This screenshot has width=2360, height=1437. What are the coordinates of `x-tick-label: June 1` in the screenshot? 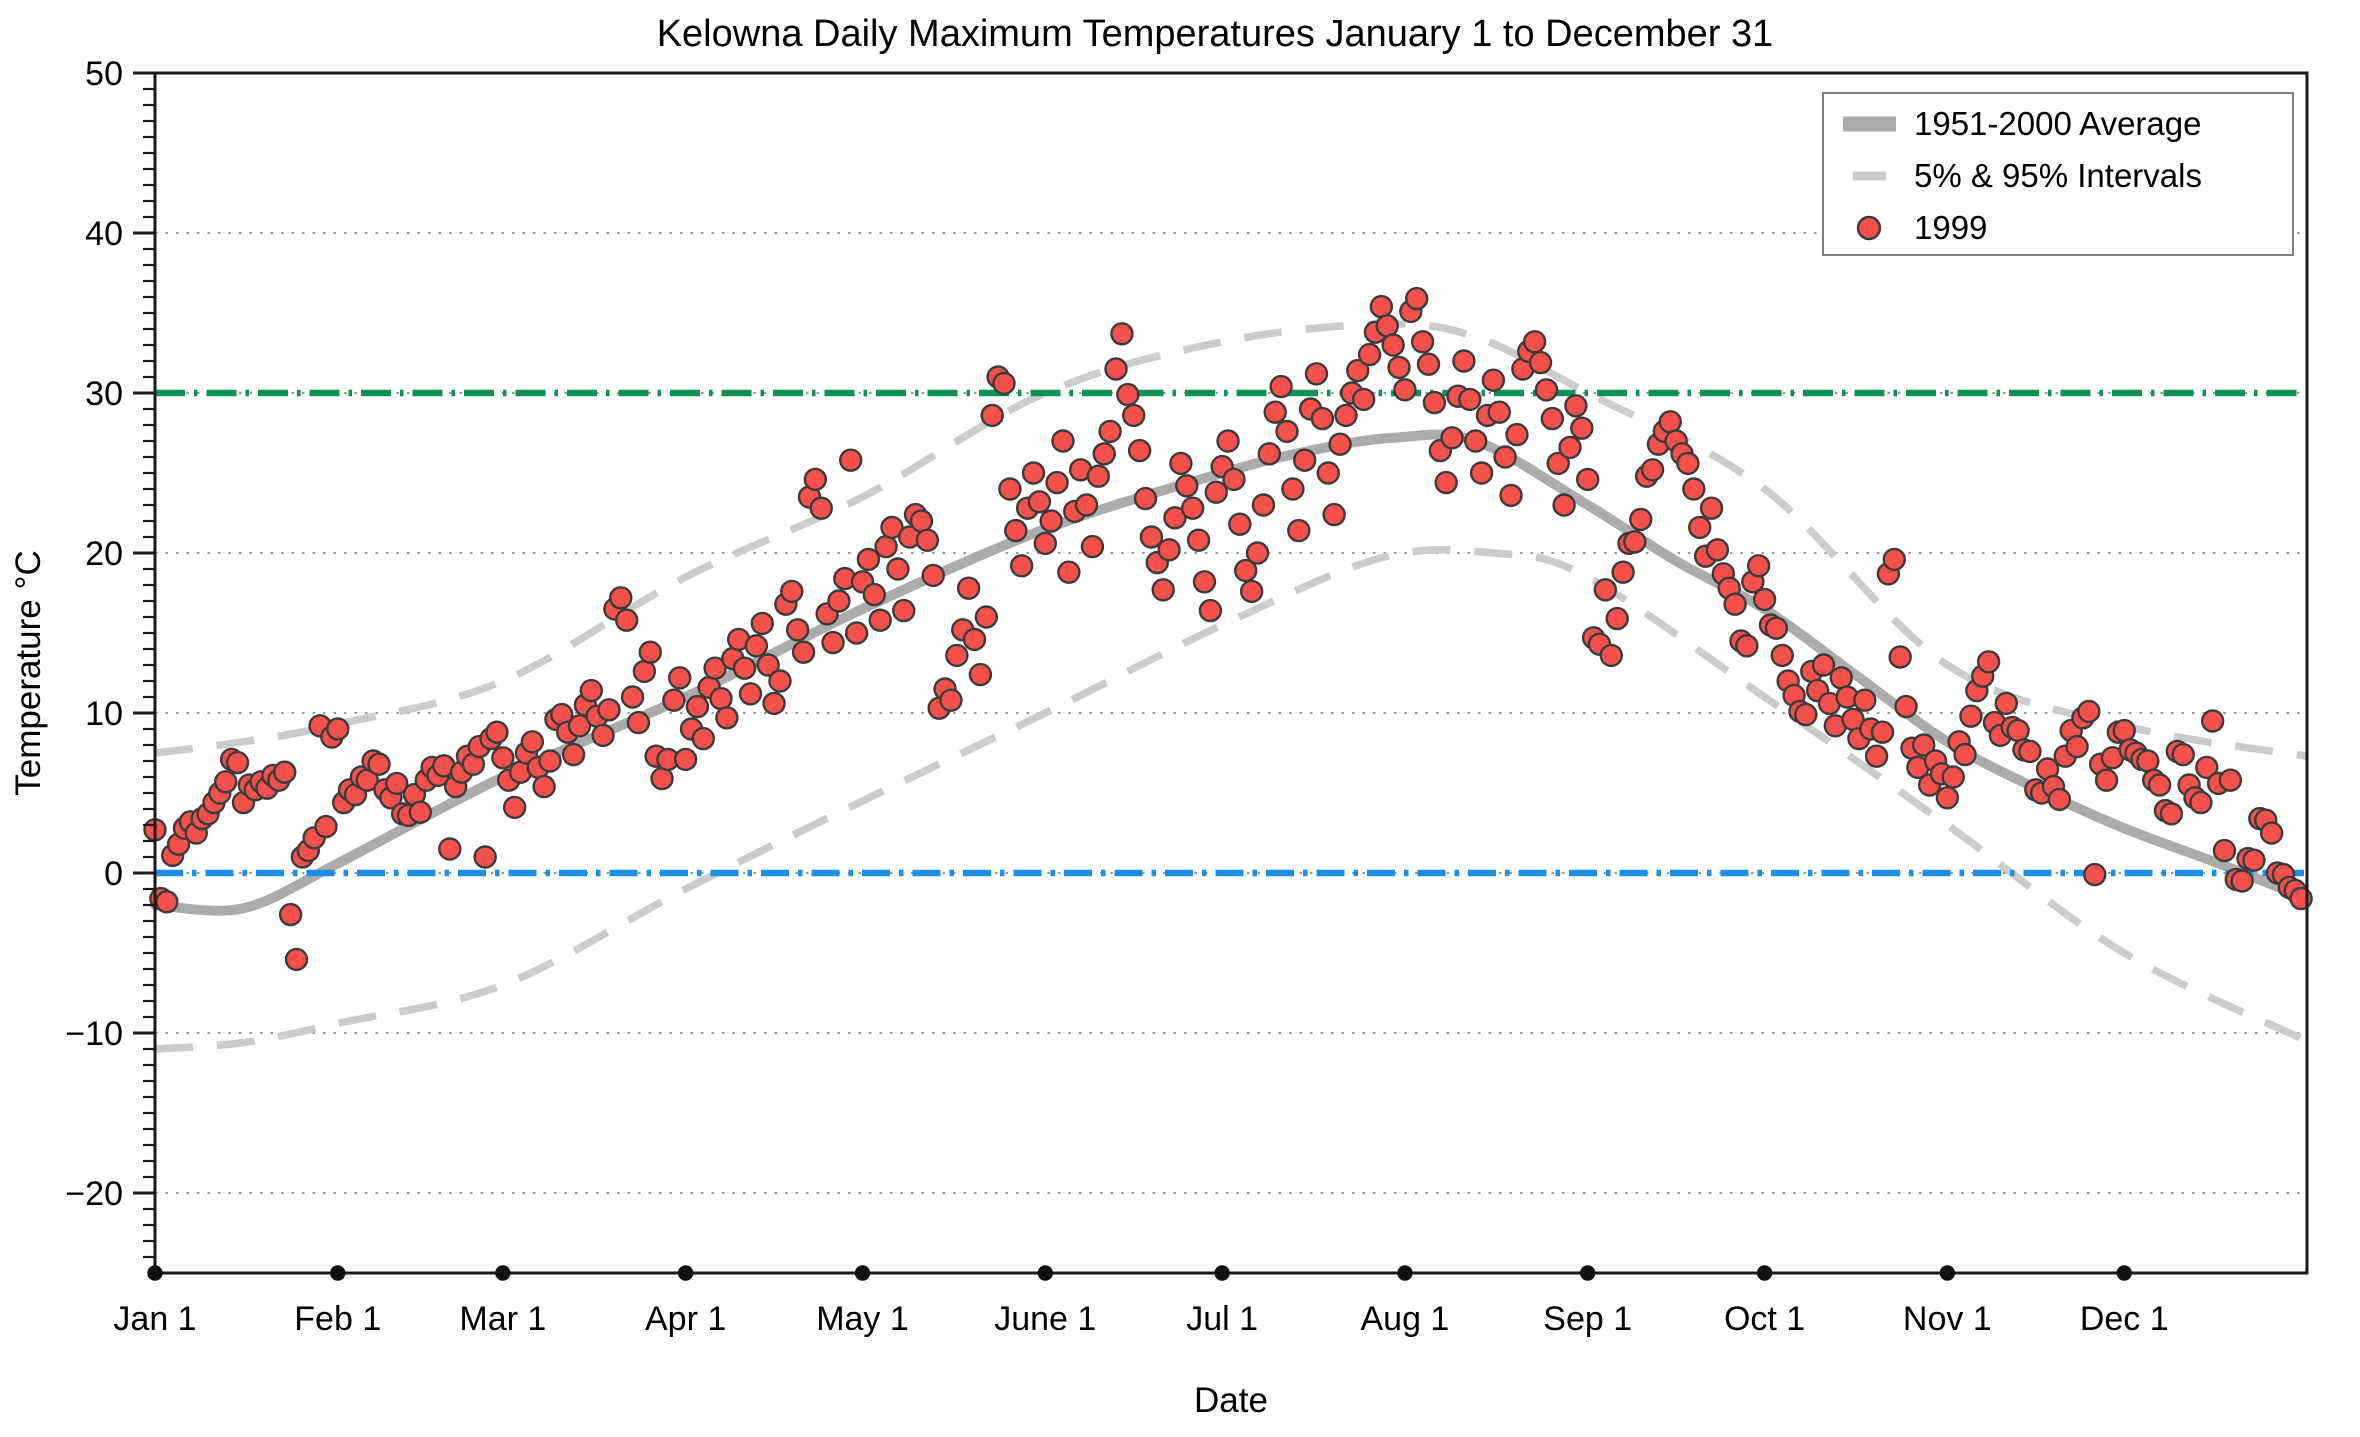 It's located at (1045, 1319).